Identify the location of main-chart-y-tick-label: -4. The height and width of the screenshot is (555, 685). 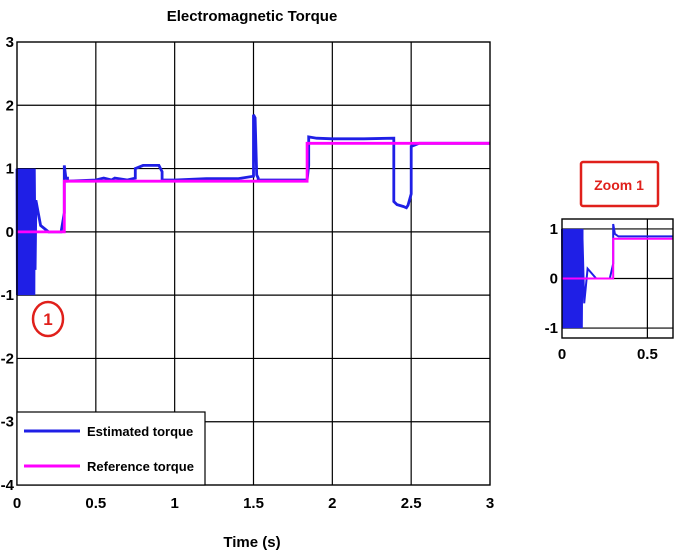
(8, 485).